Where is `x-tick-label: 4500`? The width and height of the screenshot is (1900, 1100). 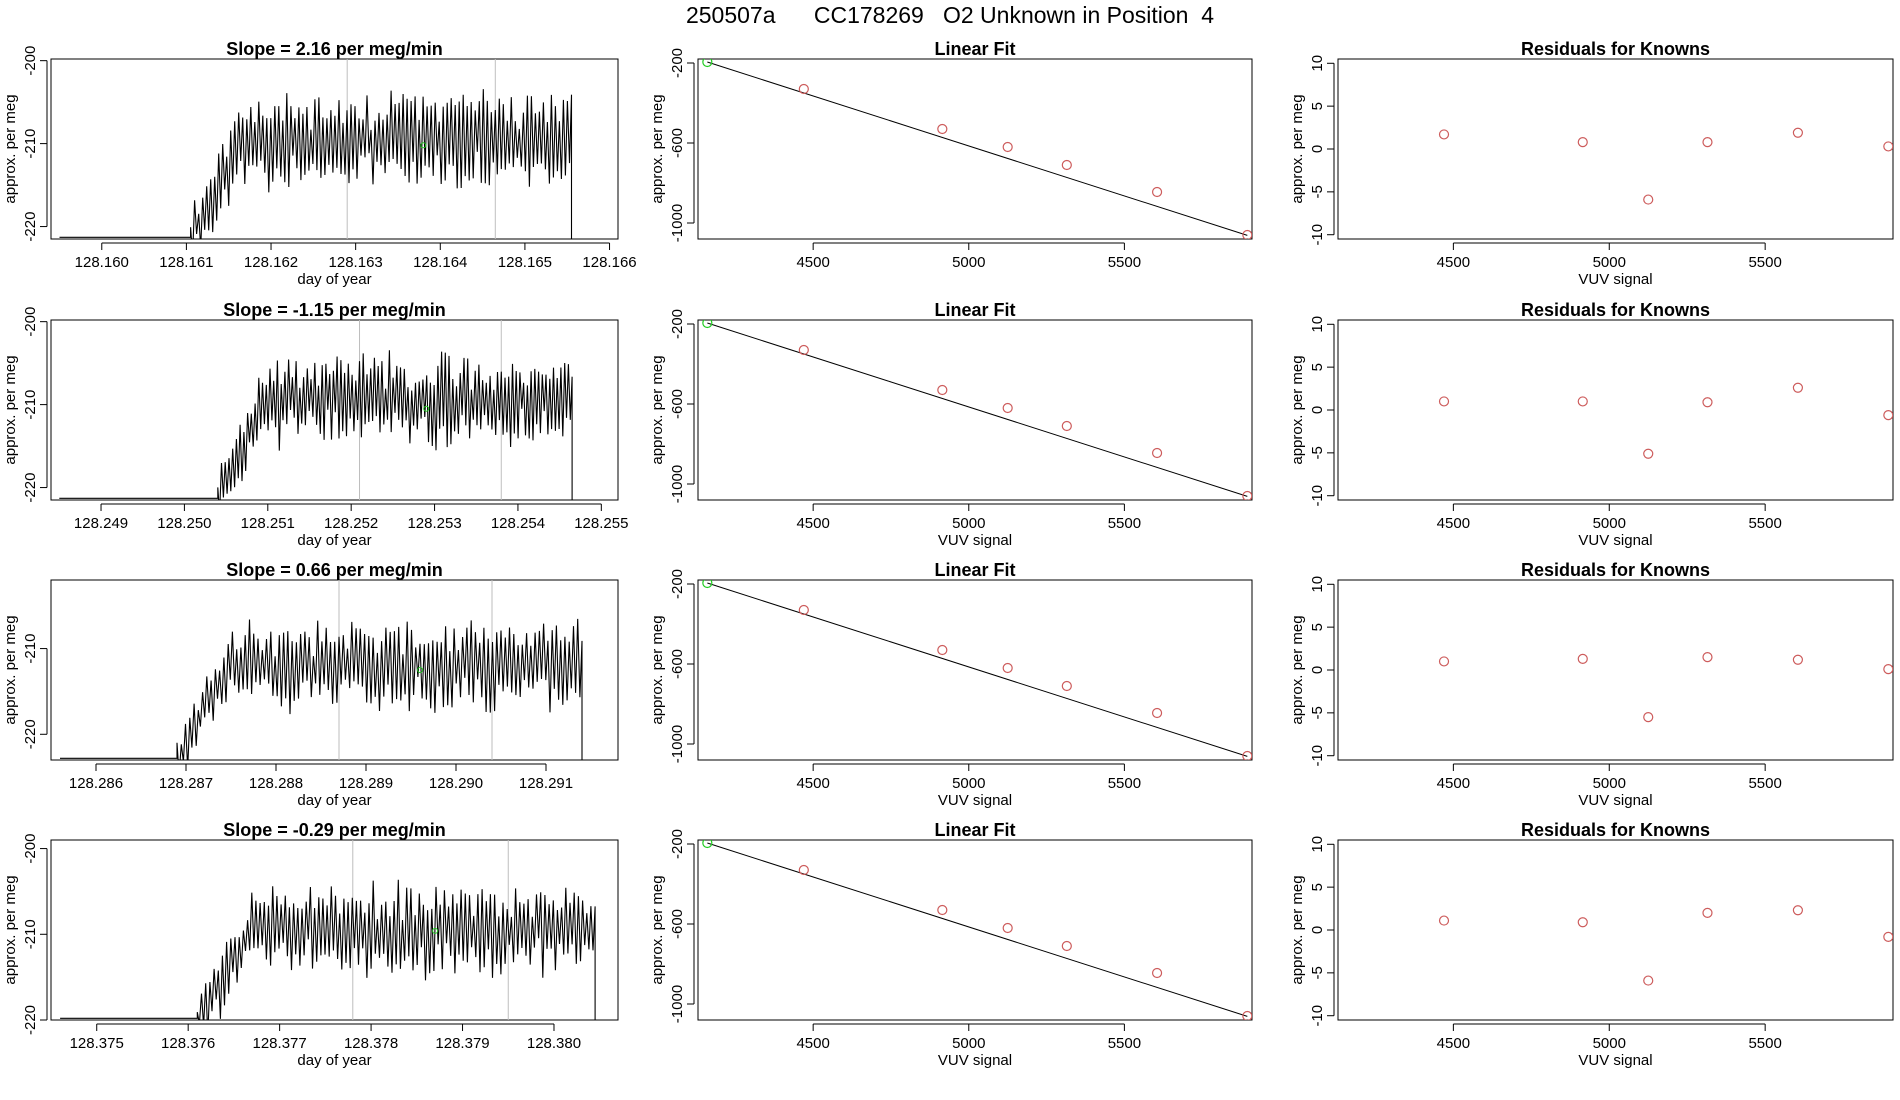 x-tick-label: 4500 is located at coordinates (1453, 783).